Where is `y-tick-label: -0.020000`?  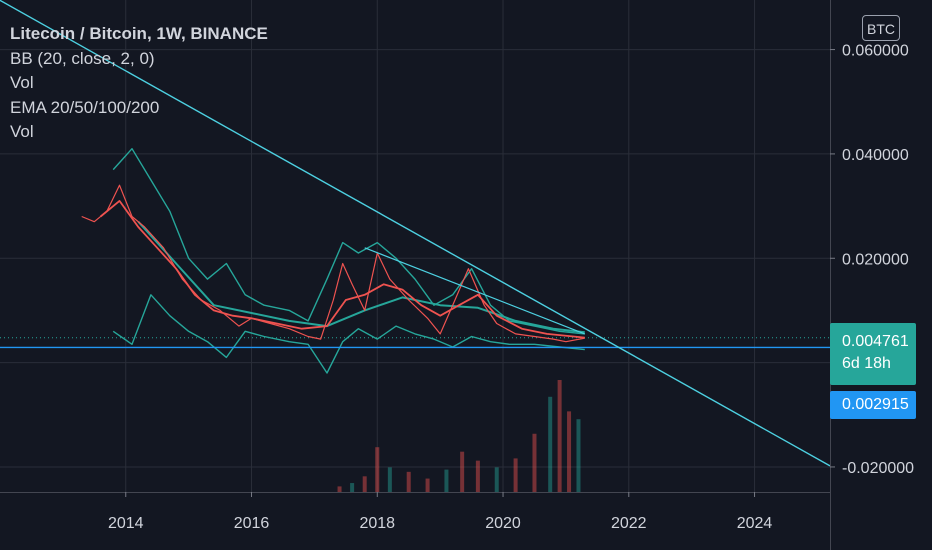 y-tick-label: -0.020000 is located at coordinates (878, 468).